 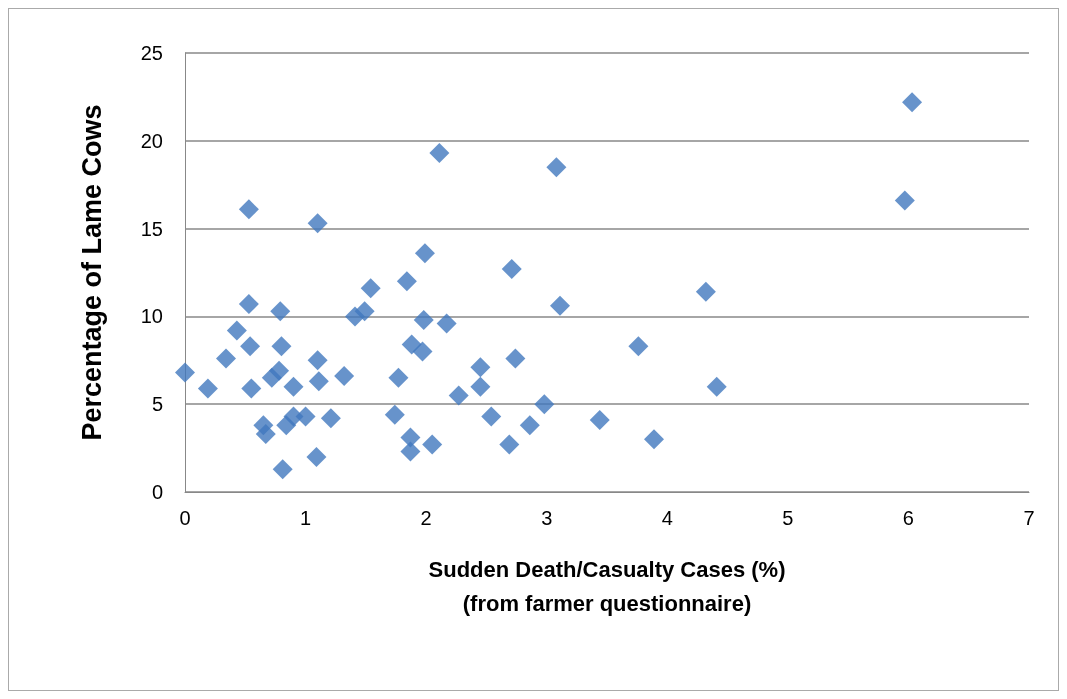 What do you see at coordinates (151, 140) in the screenshot?
I see `y-tick-label: 20` at bounding box center [151, 140].